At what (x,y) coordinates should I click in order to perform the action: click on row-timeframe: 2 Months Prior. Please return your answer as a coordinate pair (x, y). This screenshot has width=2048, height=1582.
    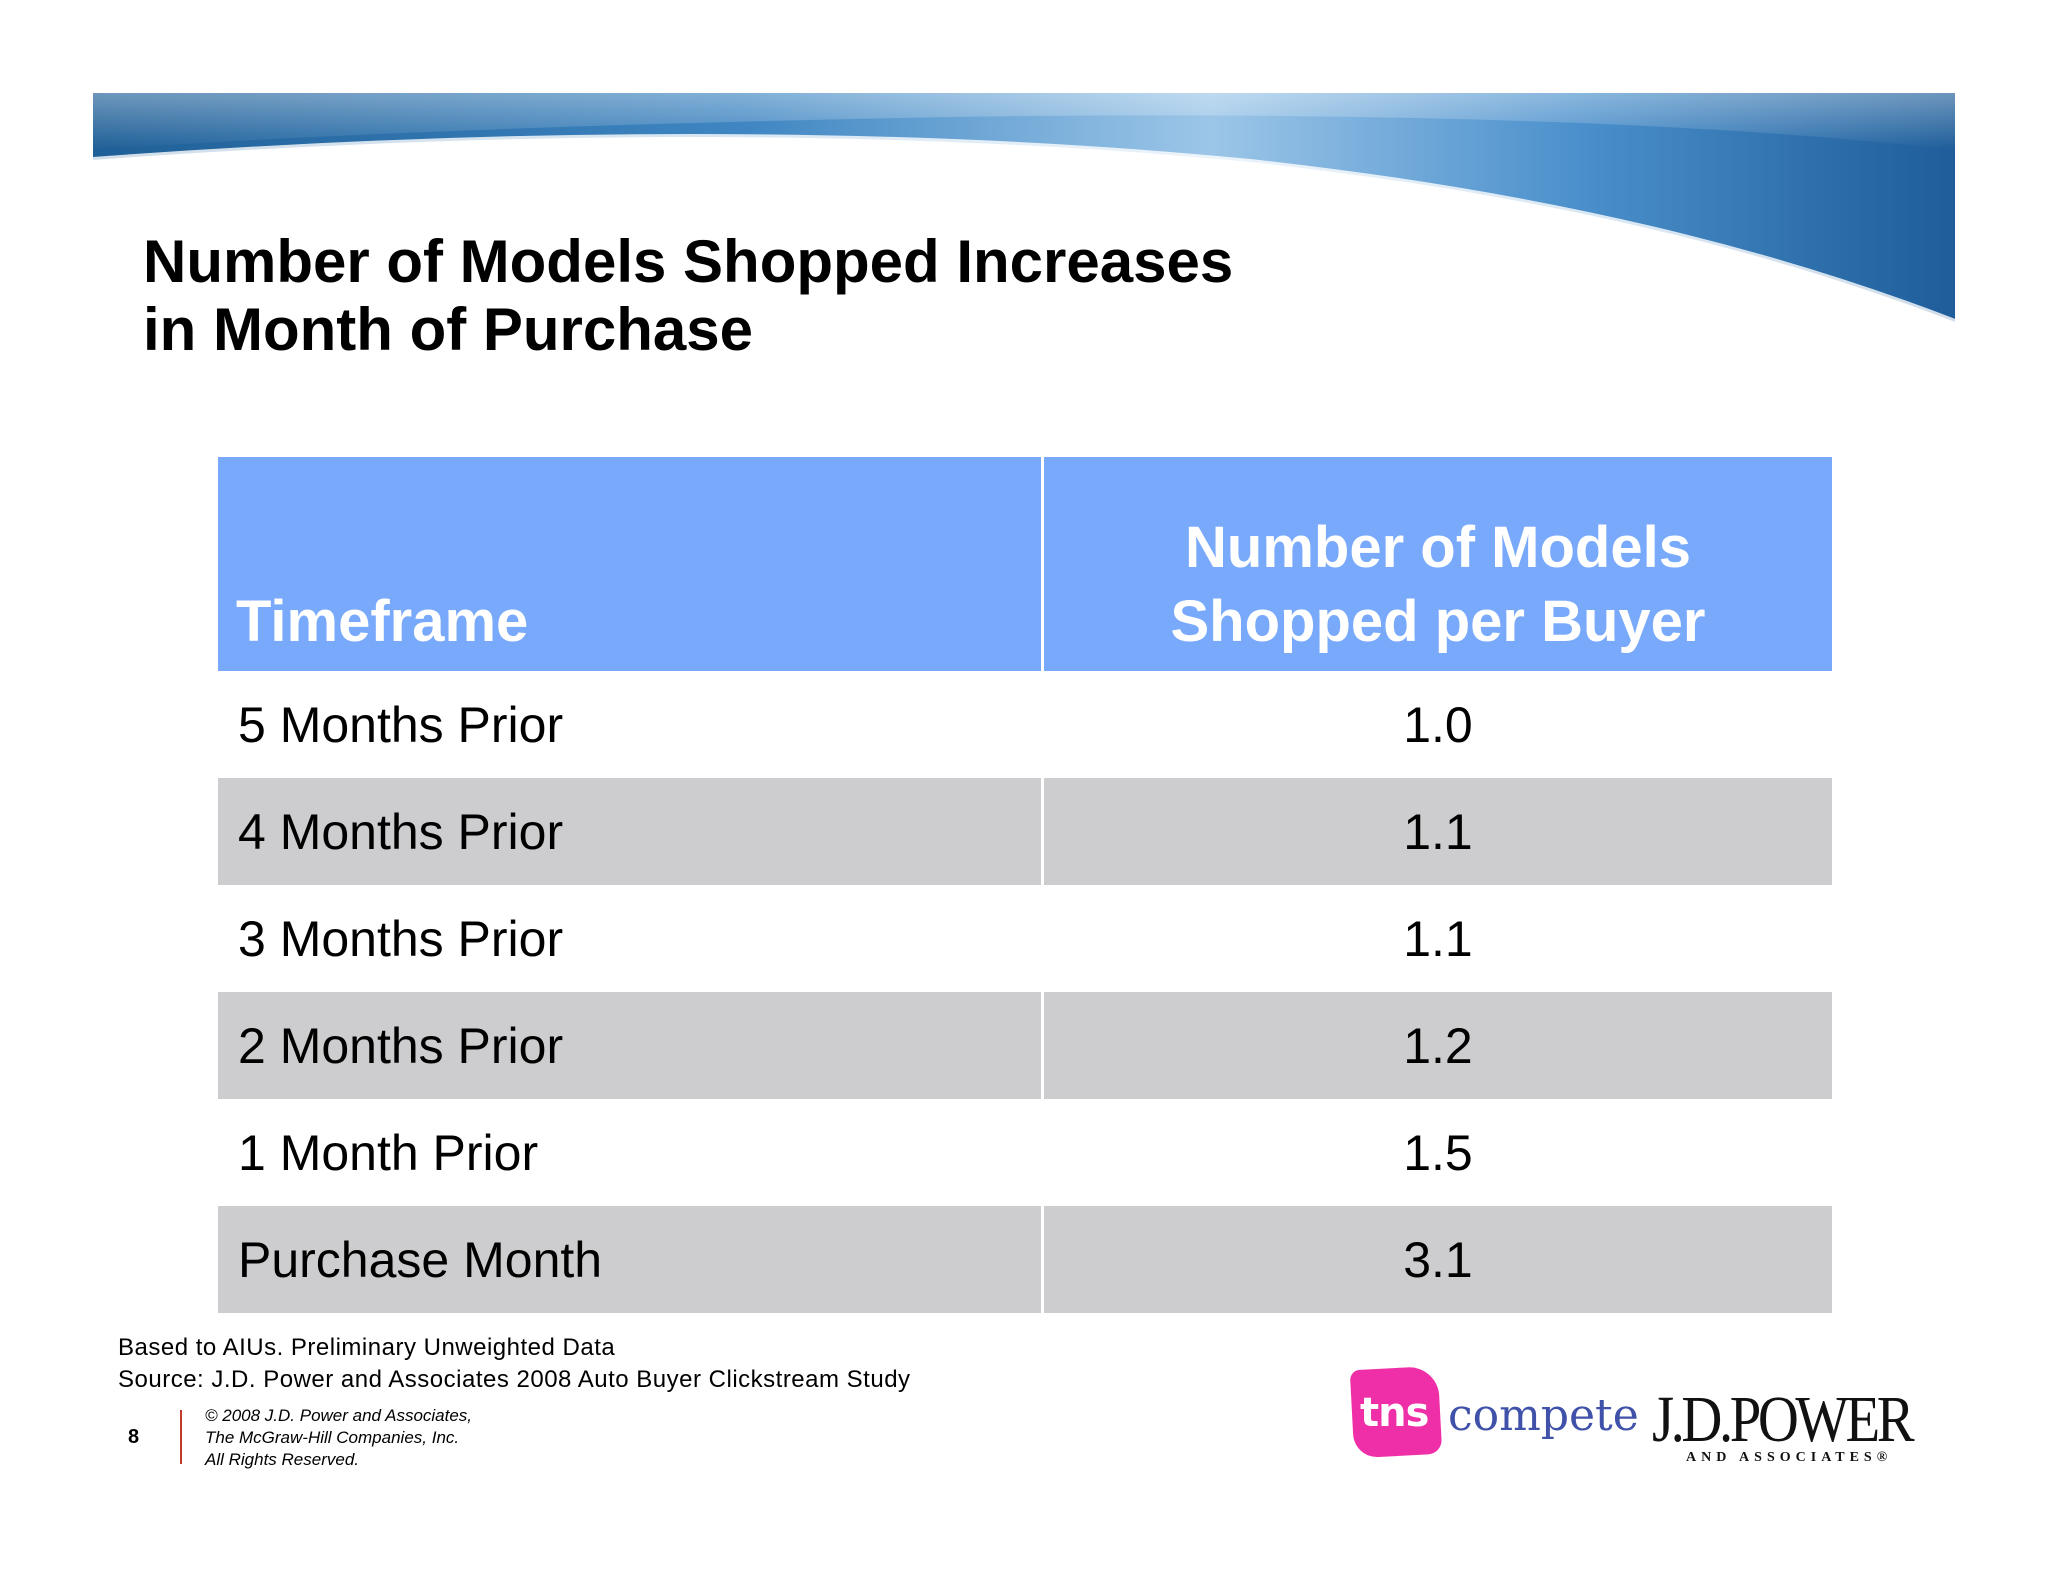
    Looking at the image, I should click on (631, 1045).